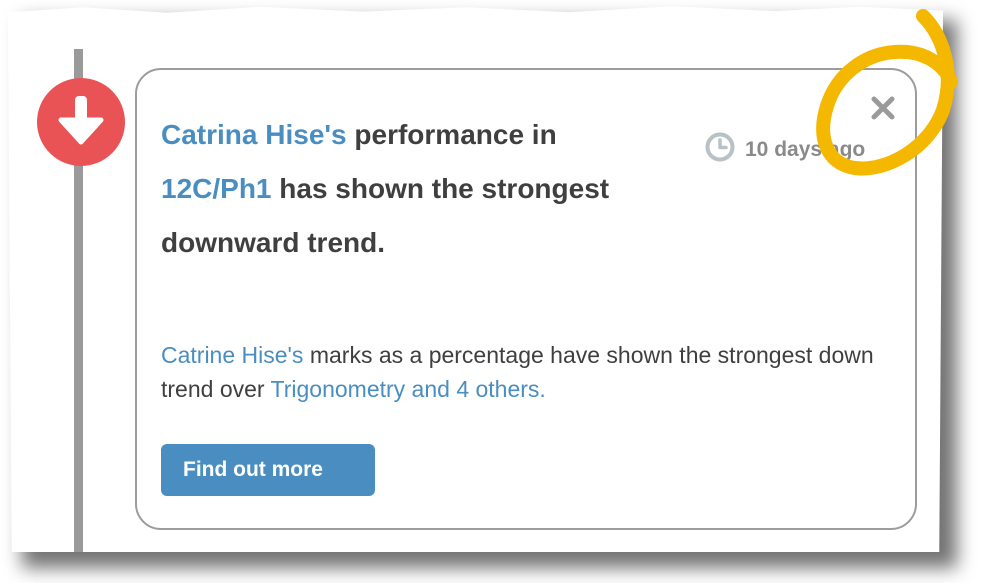 The width and height of the screenshot is (1000, 583). I want to click on timestamp-label: 10 days ago, so click(805, 149).